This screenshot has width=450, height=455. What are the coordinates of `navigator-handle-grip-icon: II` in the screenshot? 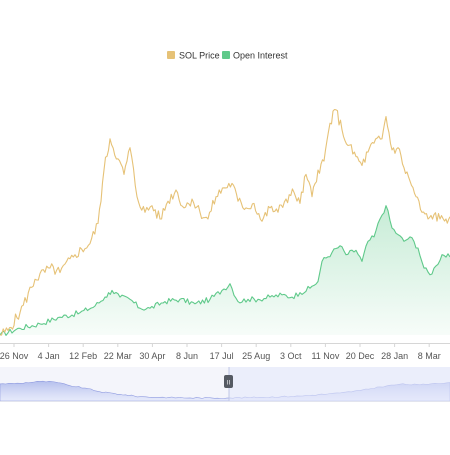 It's located at (229, 384).